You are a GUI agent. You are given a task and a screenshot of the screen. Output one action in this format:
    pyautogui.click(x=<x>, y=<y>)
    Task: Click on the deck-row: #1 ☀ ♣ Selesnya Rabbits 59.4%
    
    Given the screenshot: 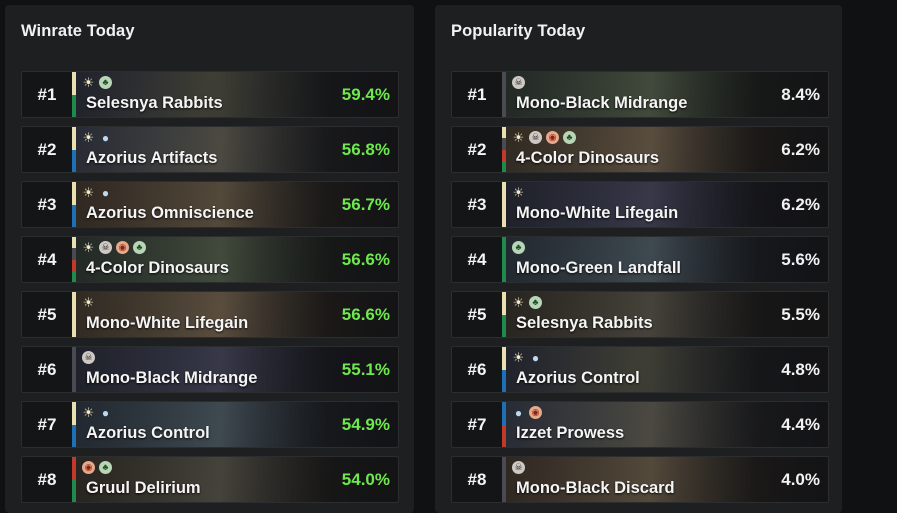 What is the action you would take?
    pyautogui.click(x=210, y=94)
    